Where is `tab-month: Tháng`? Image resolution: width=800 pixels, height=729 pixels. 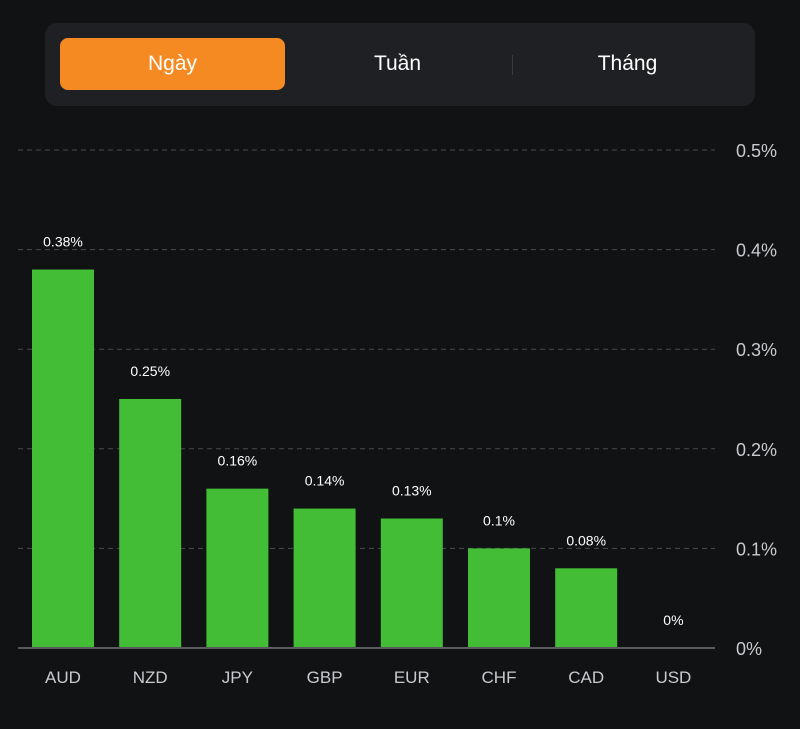 tab-month: Tháng is located at coordinates (627, 63).